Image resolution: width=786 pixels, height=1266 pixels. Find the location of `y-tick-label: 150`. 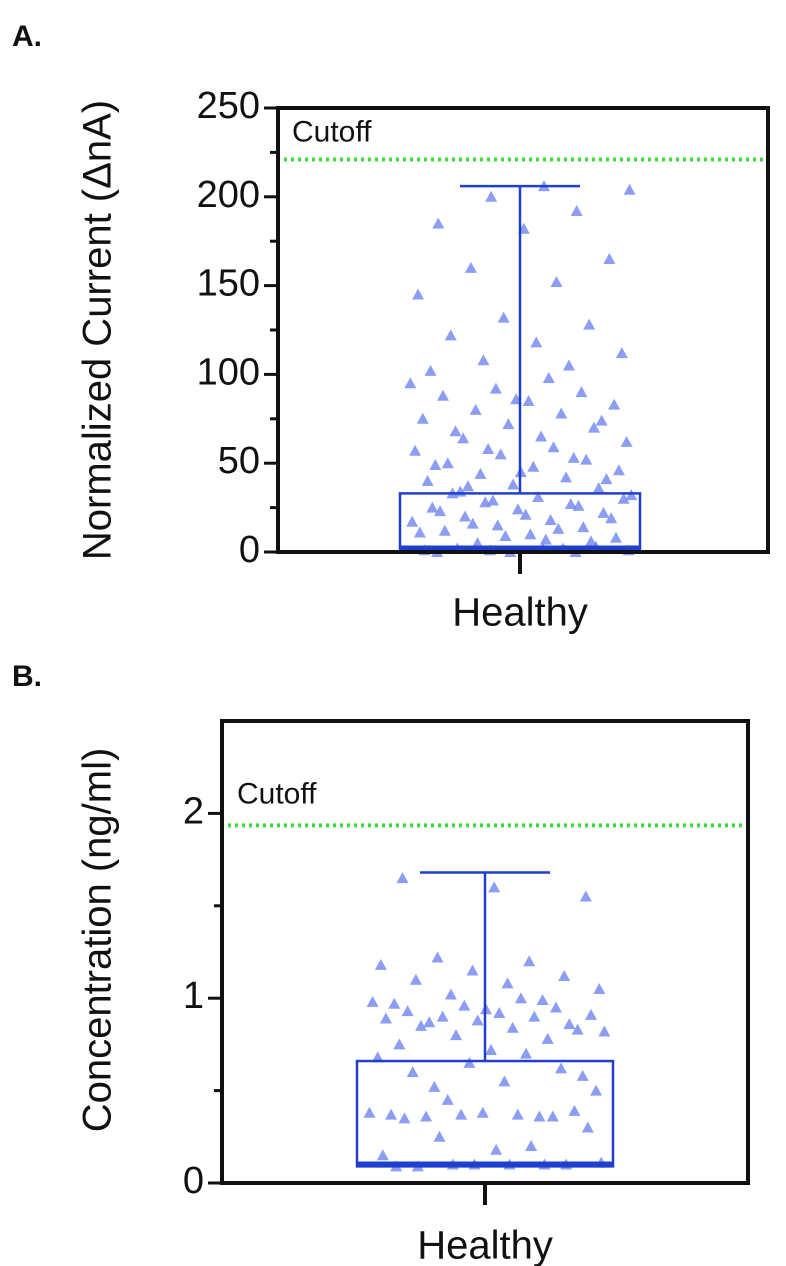

y-tick-label: 150 is located at coordinates (228, 284).